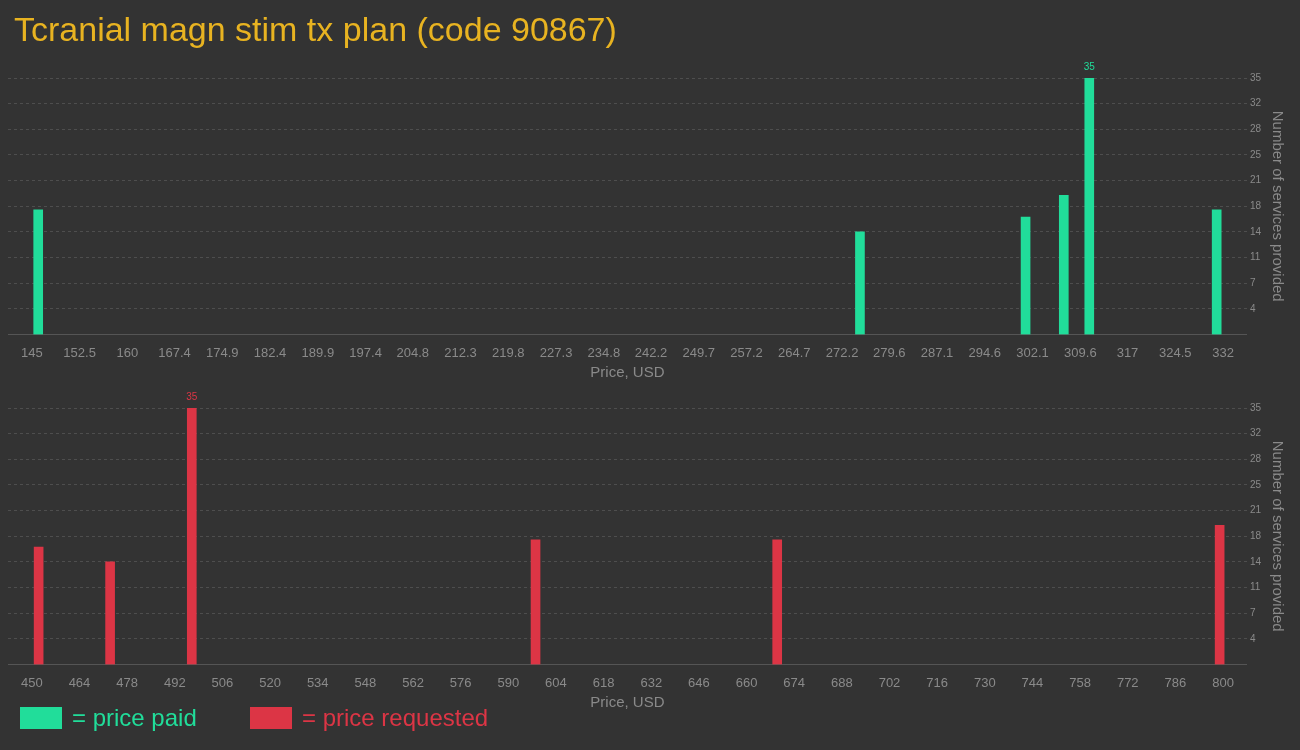  Describe the element at coordinates (556, 682) in the screenshot. I see `x-tick-label: 604` at that location.